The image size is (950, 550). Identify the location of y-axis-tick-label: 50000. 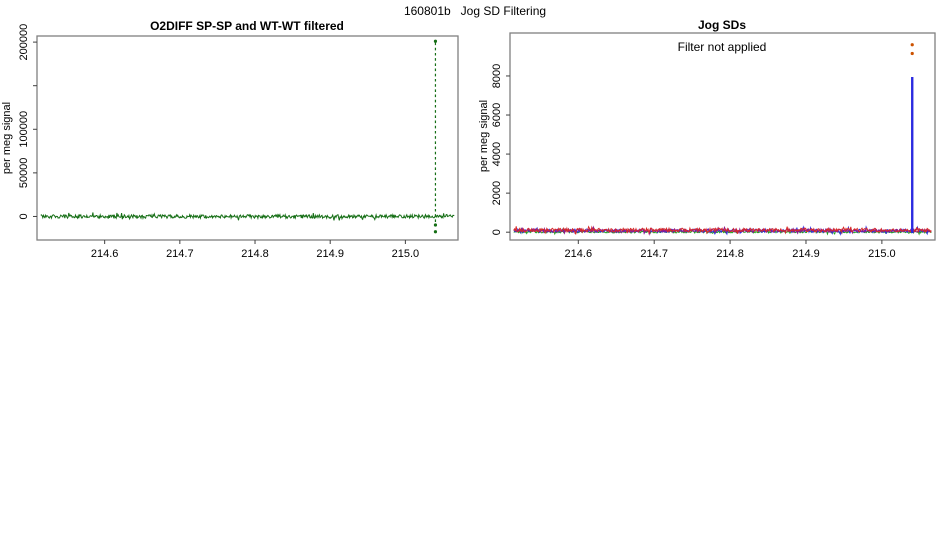
(24, 173).